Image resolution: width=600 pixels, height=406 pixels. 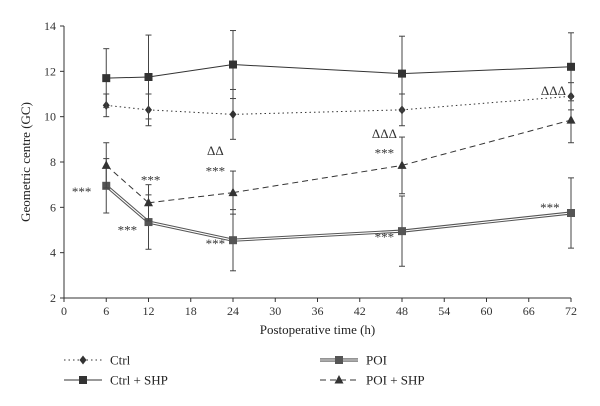 What do you see at coordinates (64, 311) in the screenshot?
I see `x-tick-label: 0` at bounding box center [64, 311].